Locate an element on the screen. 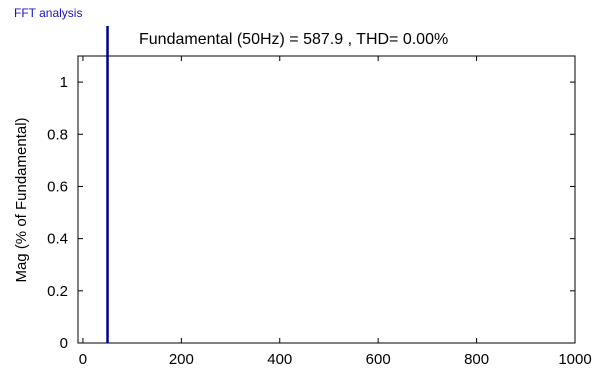 The image size is (607, 374). y-tick-label: 0.2 is located at coordinates (57, 291).